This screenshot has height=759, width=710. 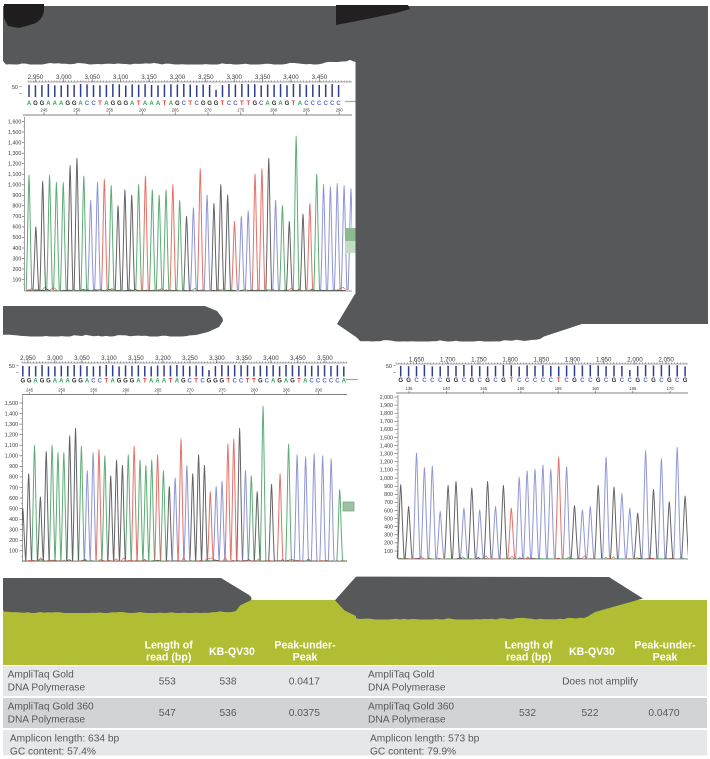 What do you see at coordinates (528, 658) in the screenshot?
I see `svg-text: read (bp)` at bounding box center [528, 658].